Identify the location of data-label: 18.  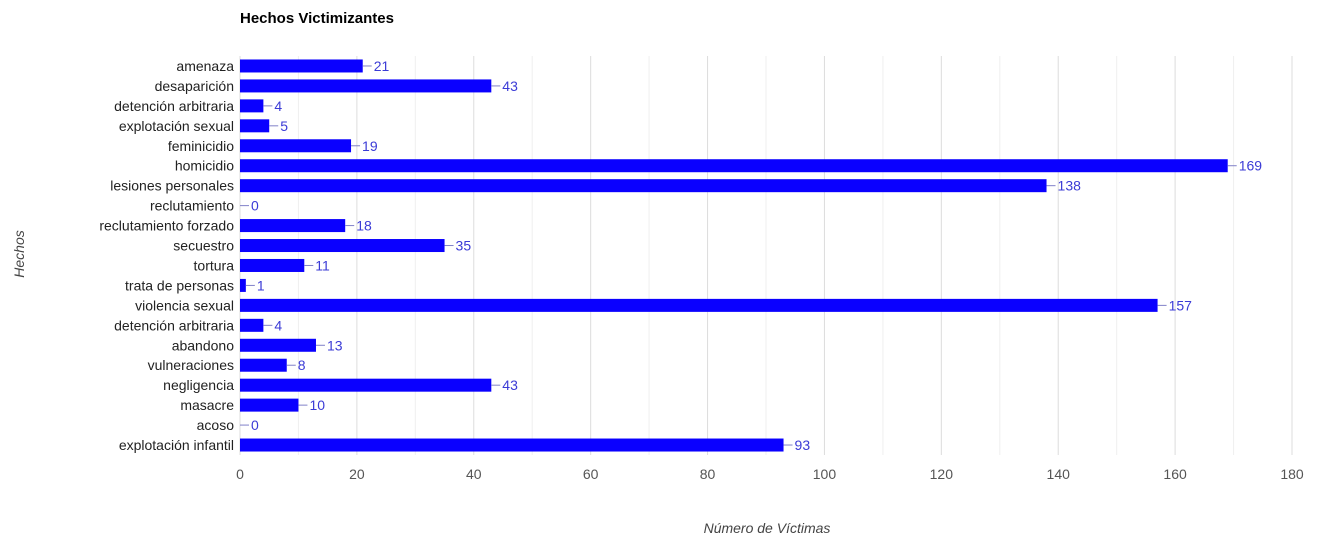
(364, 226).